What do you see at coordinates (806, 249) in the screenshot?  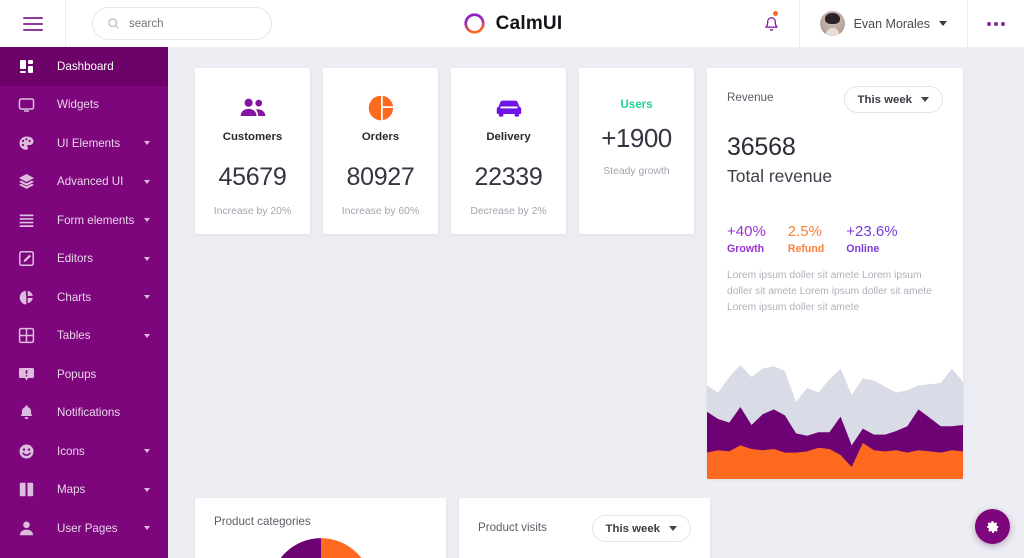 I see `kpi-name: Refund` at bounding box center [806, 249].